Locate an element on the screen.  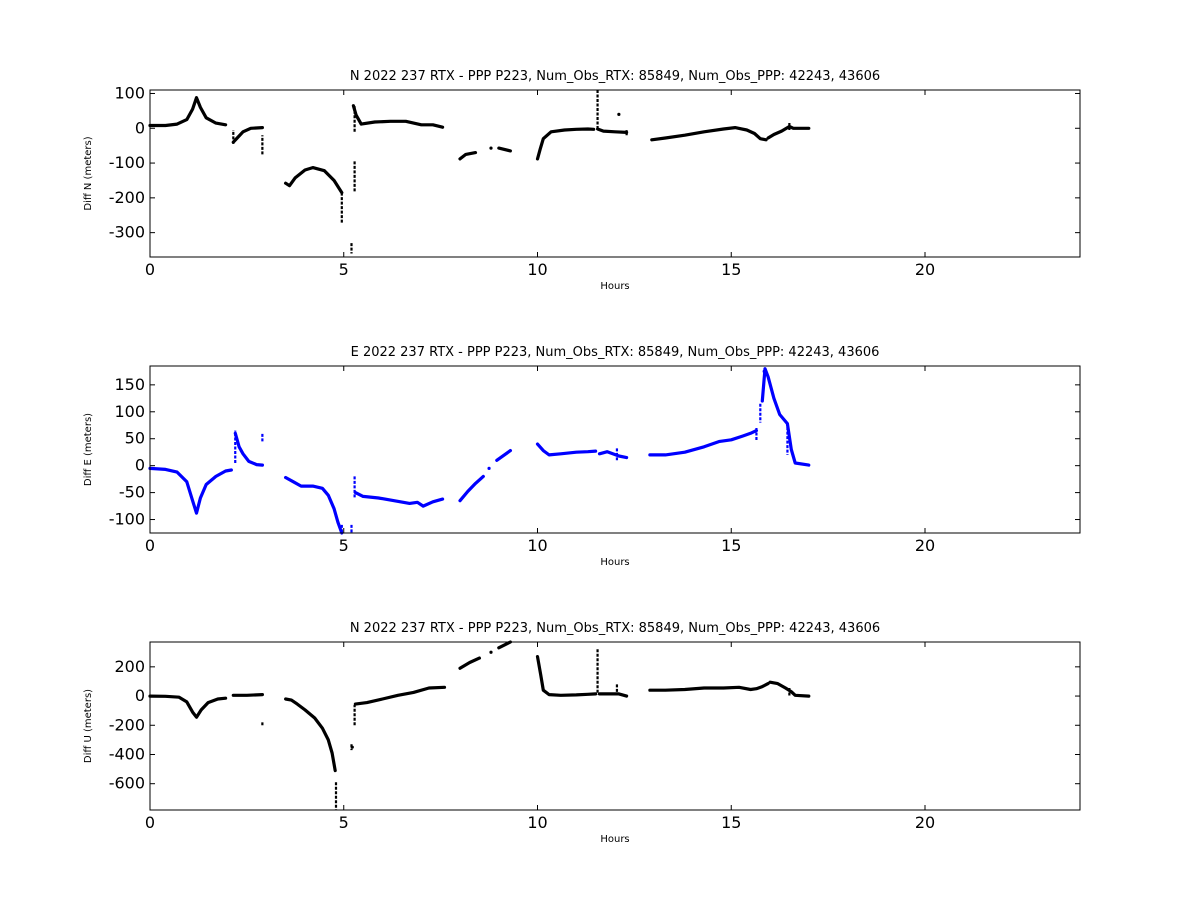
y-axis-label: Diff N (meters) is located at coordinates (88, 173).